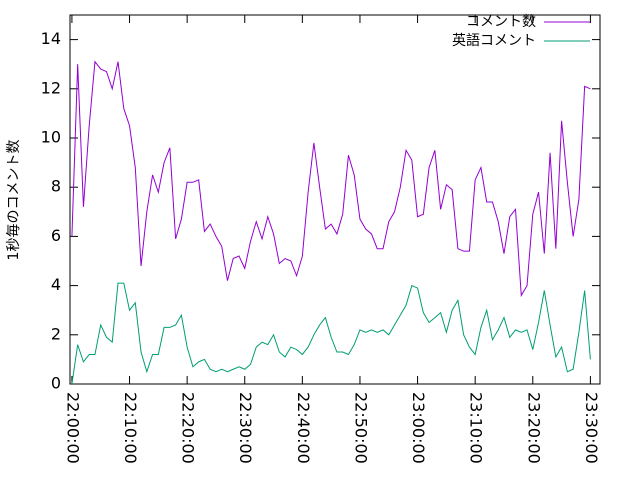 This screenshot has width=640, height=480. I want to click on y-tick-label: 6, so click(56, 235).